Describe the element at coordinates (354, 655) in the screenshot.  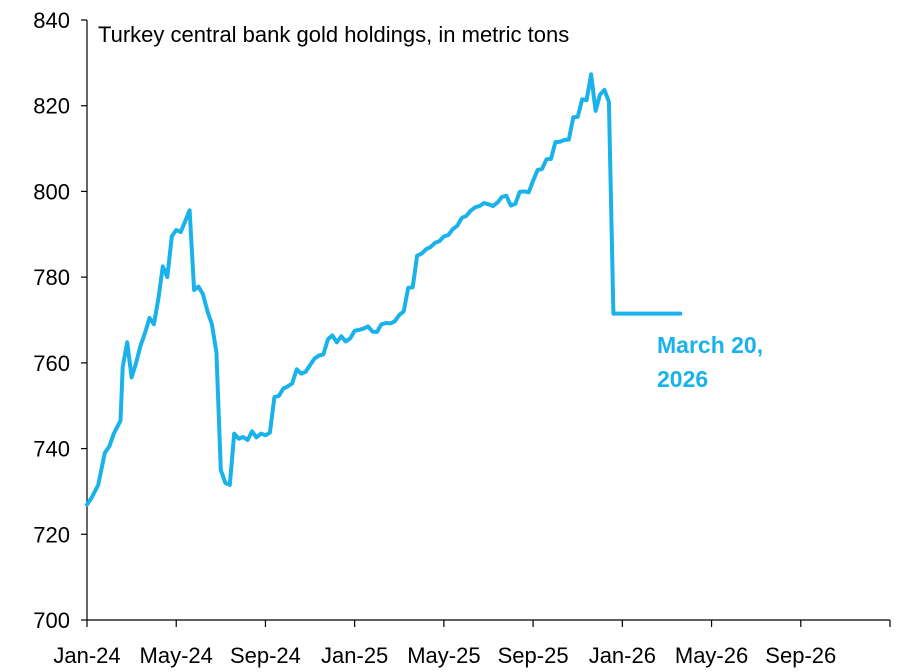
I see `x-tick-label: Jan-25` at that location.